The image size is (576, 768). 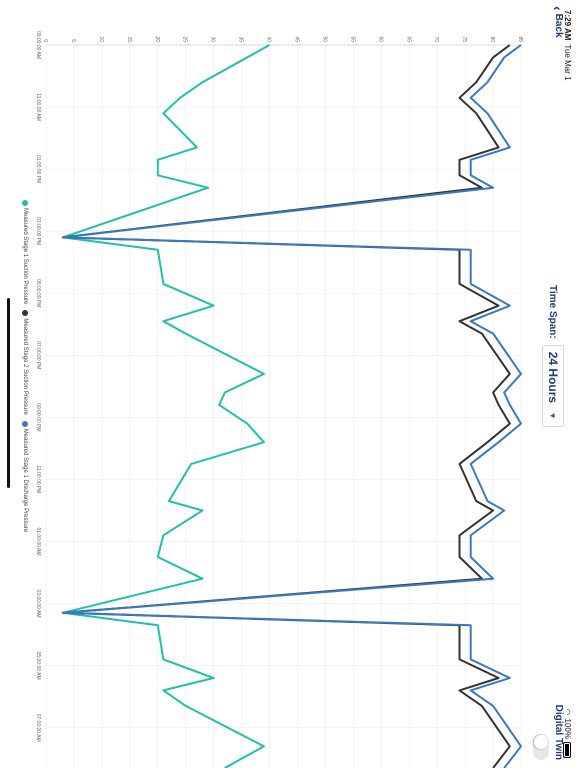 What do you see at coordinates (25, 480) in the screenshot?
I see `legend-label: Measured Stage 1 Discharge Pressure` at bounding box center [25, 480].